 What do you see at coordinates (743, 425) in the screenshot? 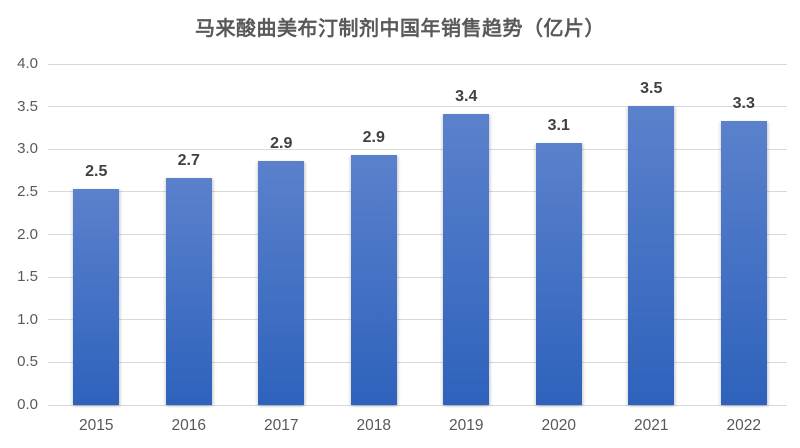
I see `x-axis-tick-label: 2022` at bounding box center [743, 425].